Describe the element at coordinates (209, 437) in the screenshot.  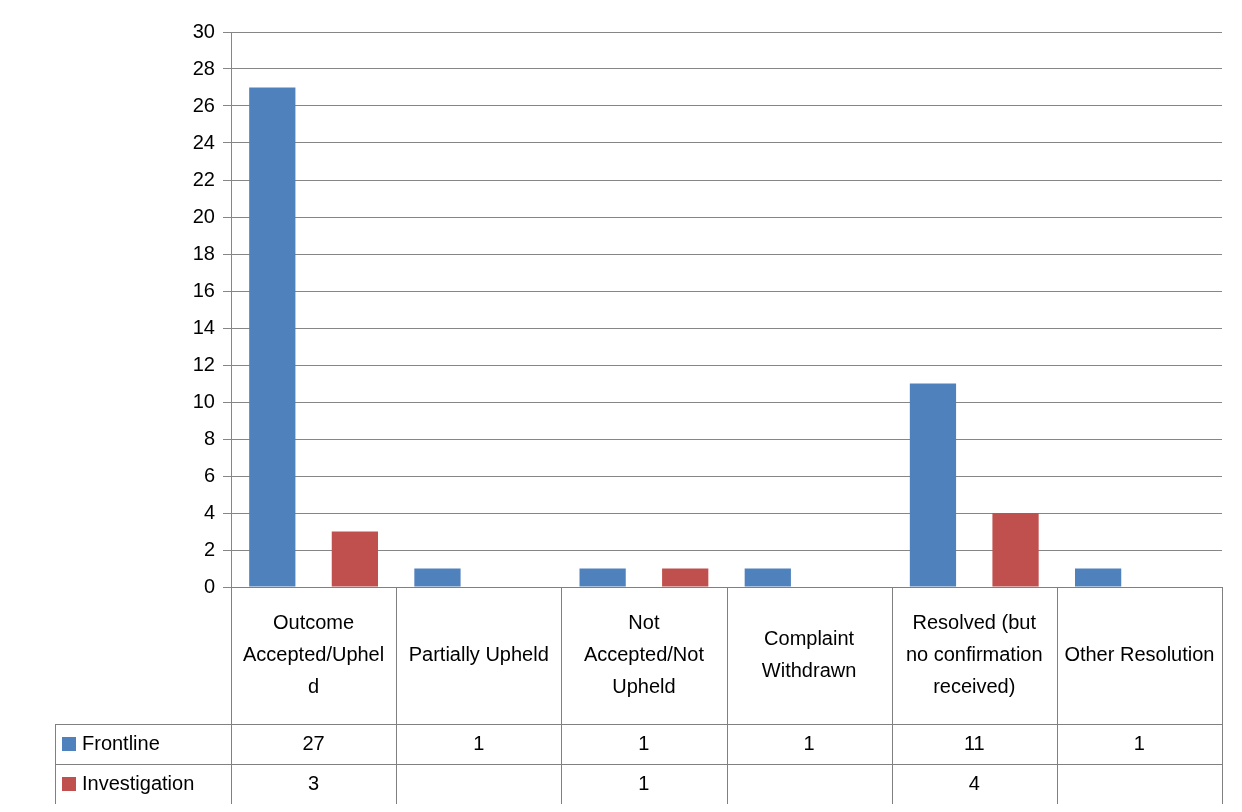
I see `y-tick-label: 8` at that location.